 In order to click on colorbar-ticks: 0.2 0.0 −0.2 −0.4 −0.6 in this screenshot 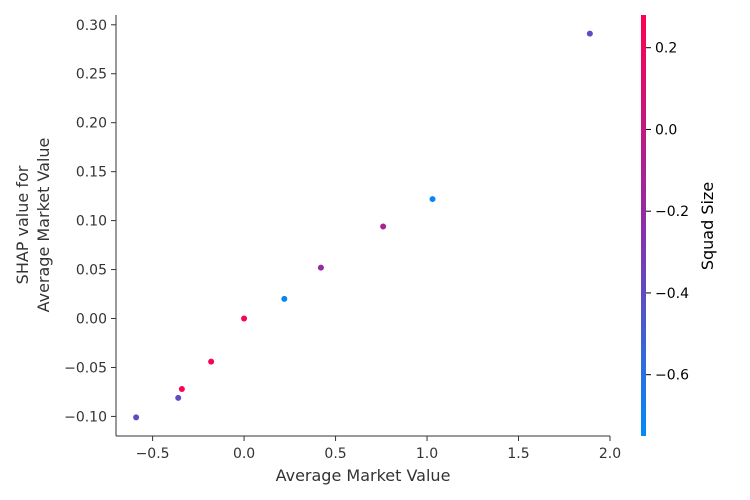, I will do `click(667, 212)`.